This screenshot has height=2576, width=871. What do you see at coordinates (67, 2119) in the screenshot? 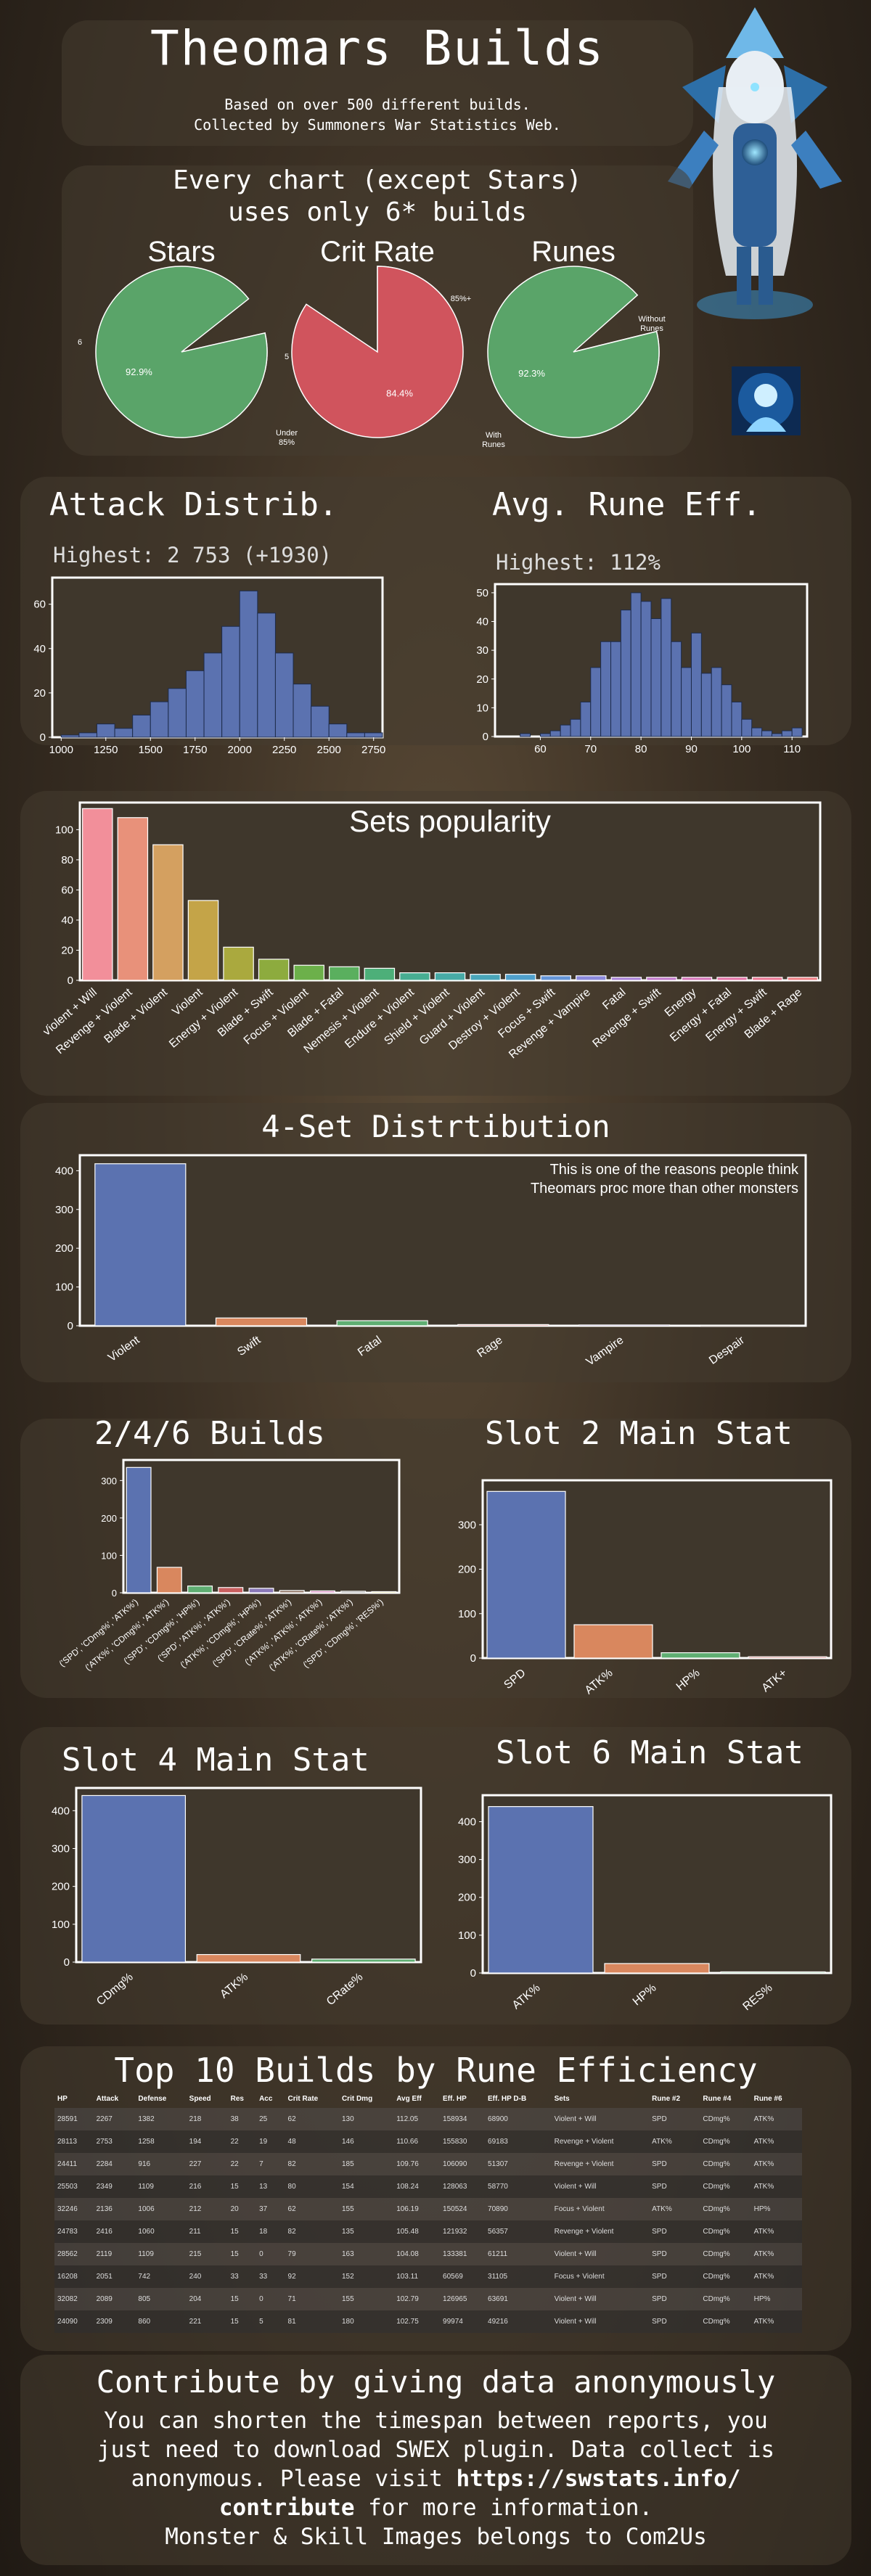
I see `table-cell: 28591` at bounding box center [67, 2119].